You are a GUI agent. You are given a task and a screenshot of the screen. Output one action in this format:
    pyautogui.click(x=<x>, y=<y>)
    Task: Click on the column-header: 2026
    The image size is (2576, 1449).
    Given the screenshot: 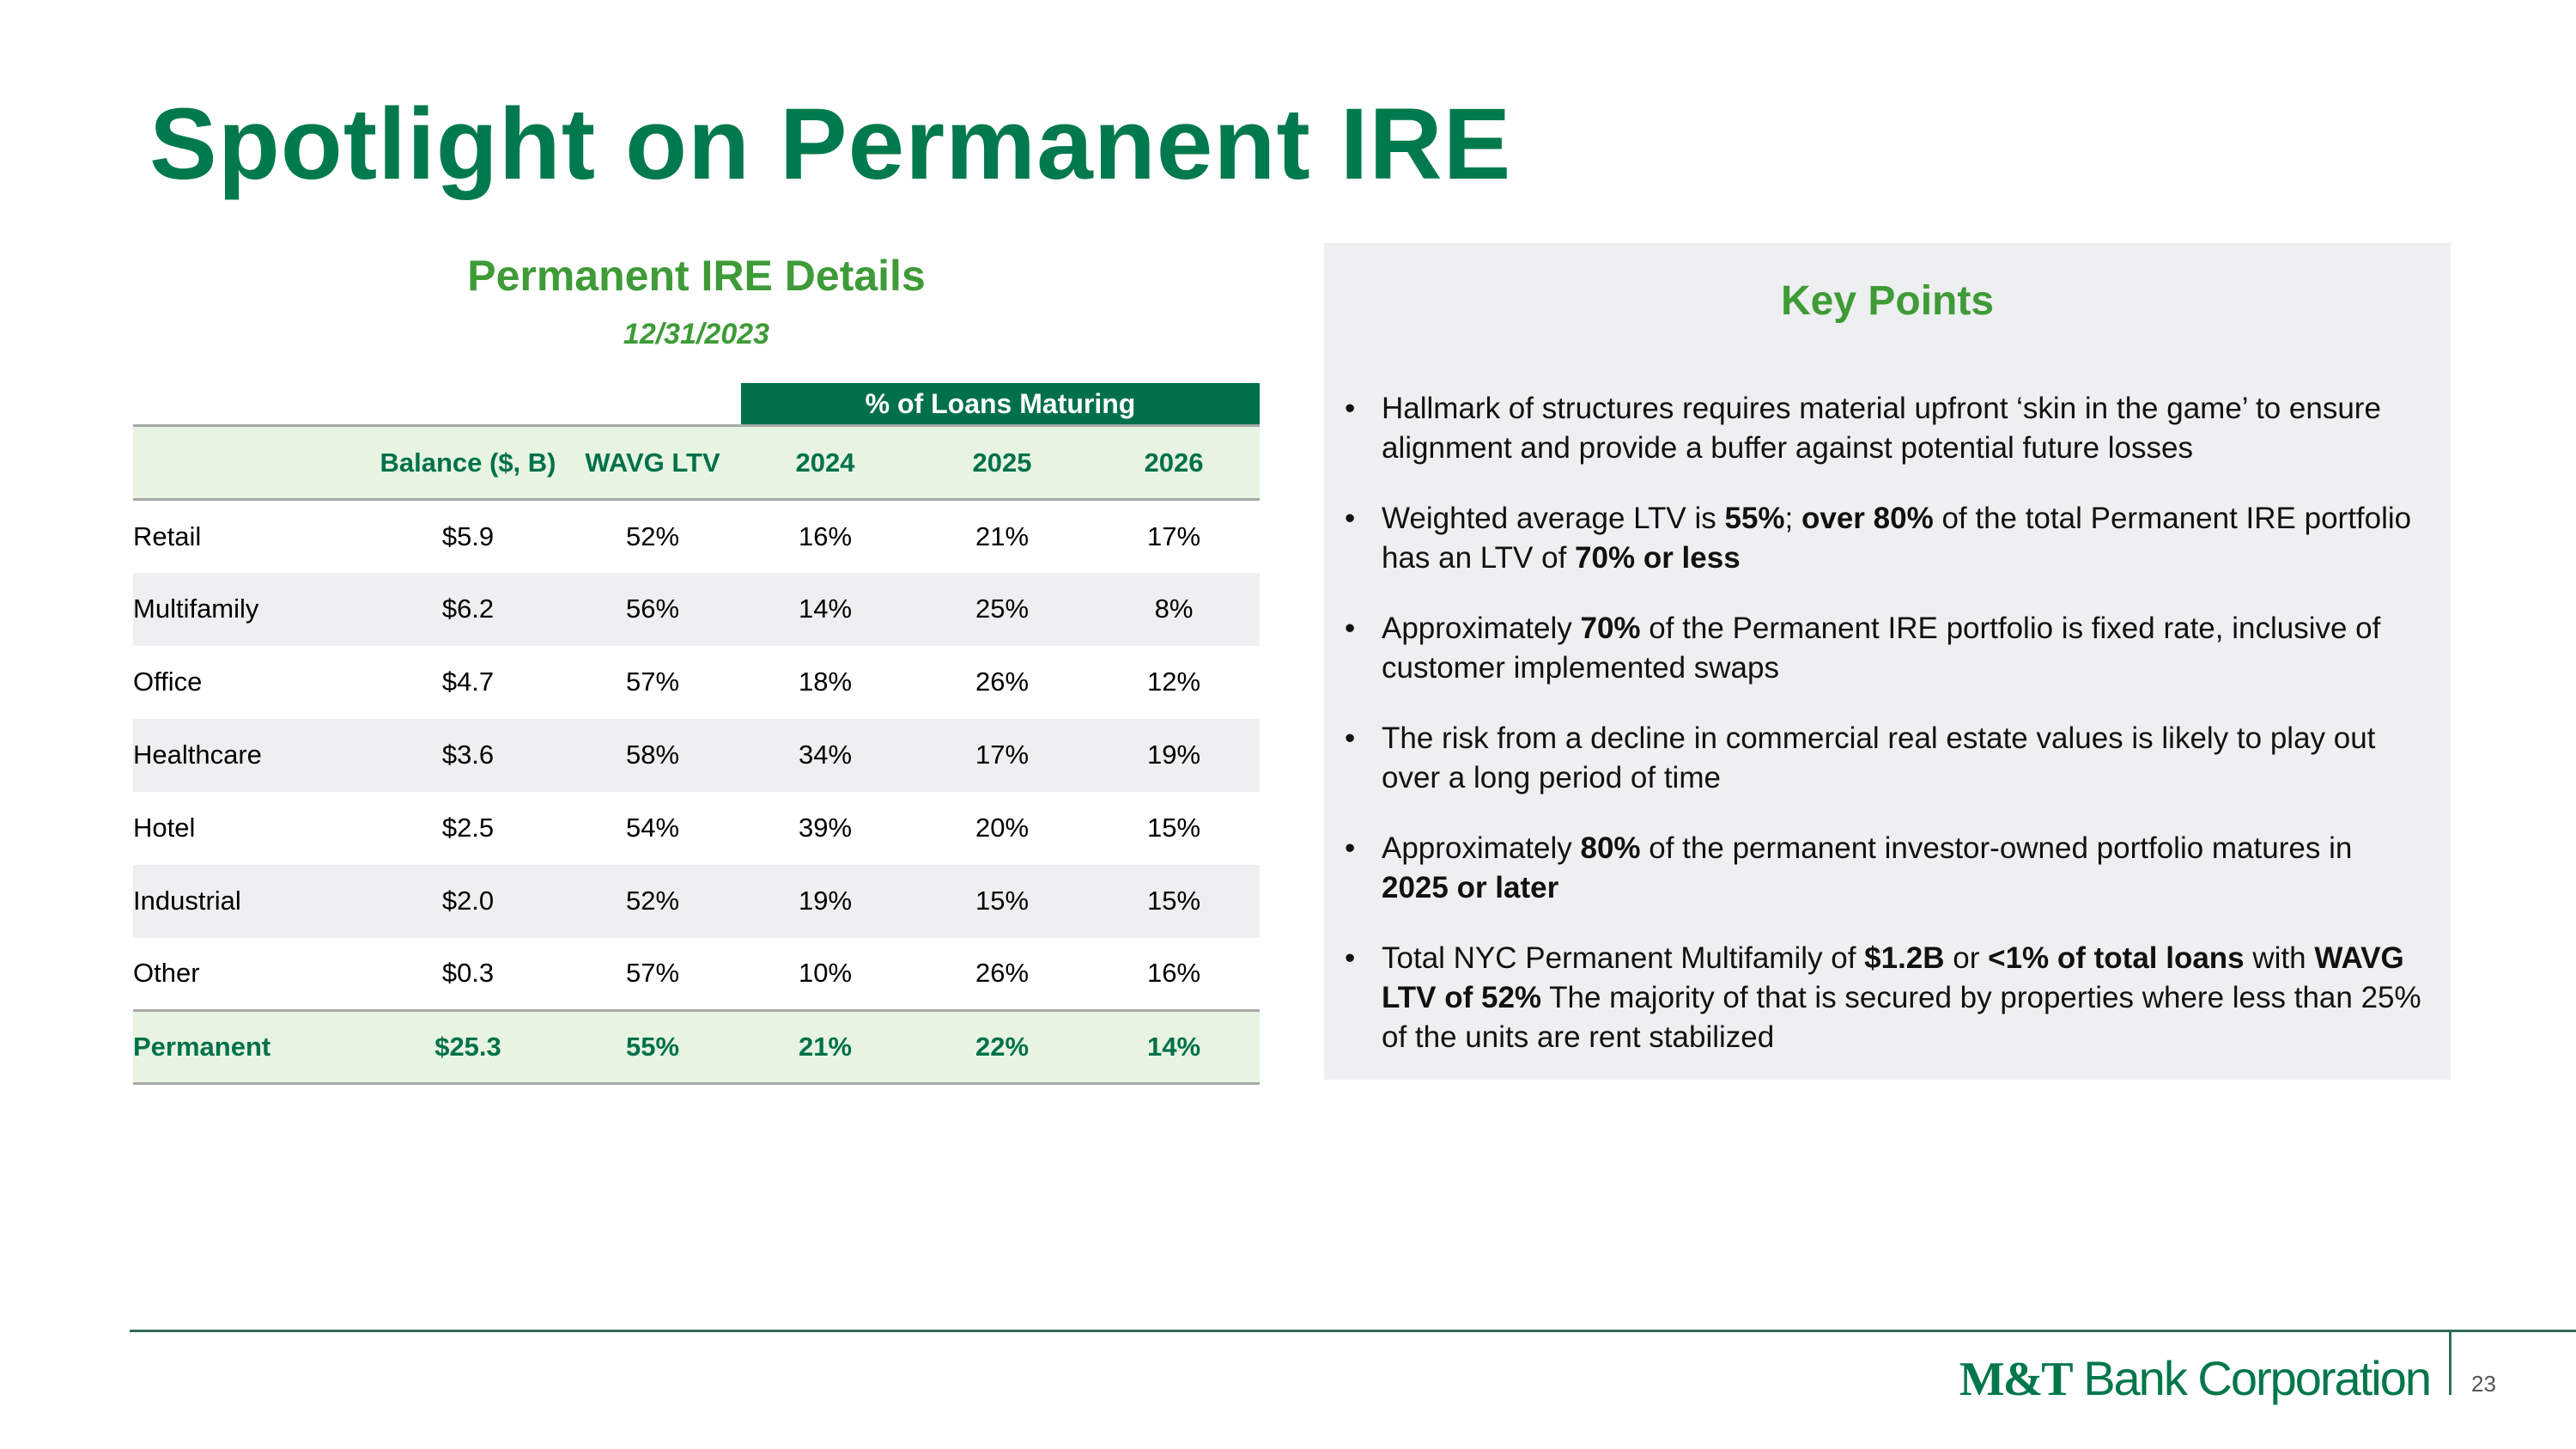 What is the action you would take?
    pyautogui.click(x=1174, y=462)
    